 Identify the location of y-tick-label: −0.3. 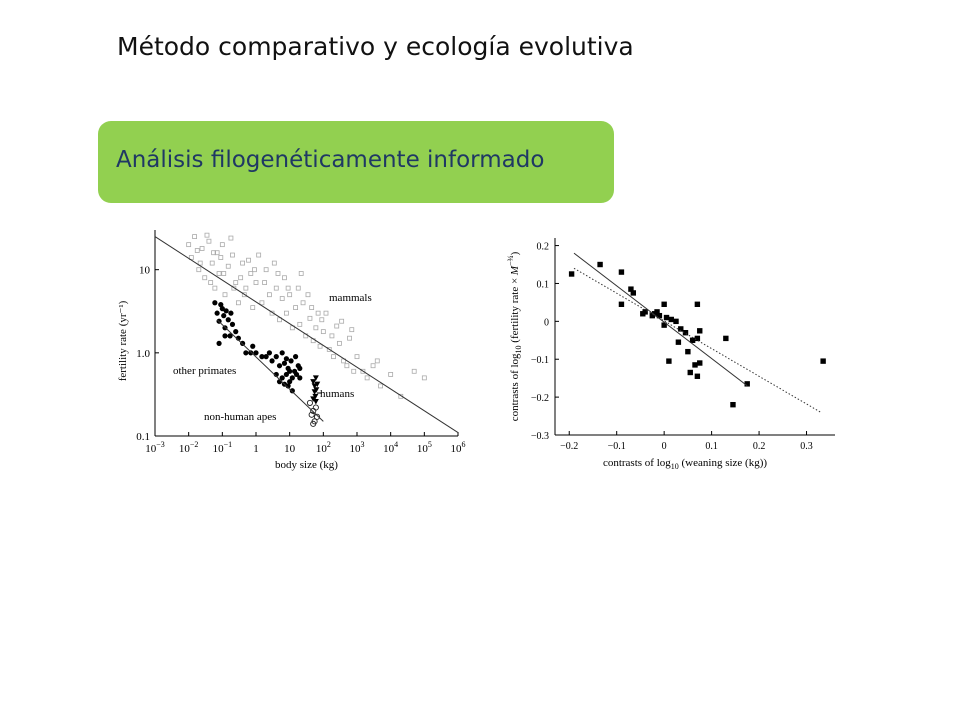
(540, 436).